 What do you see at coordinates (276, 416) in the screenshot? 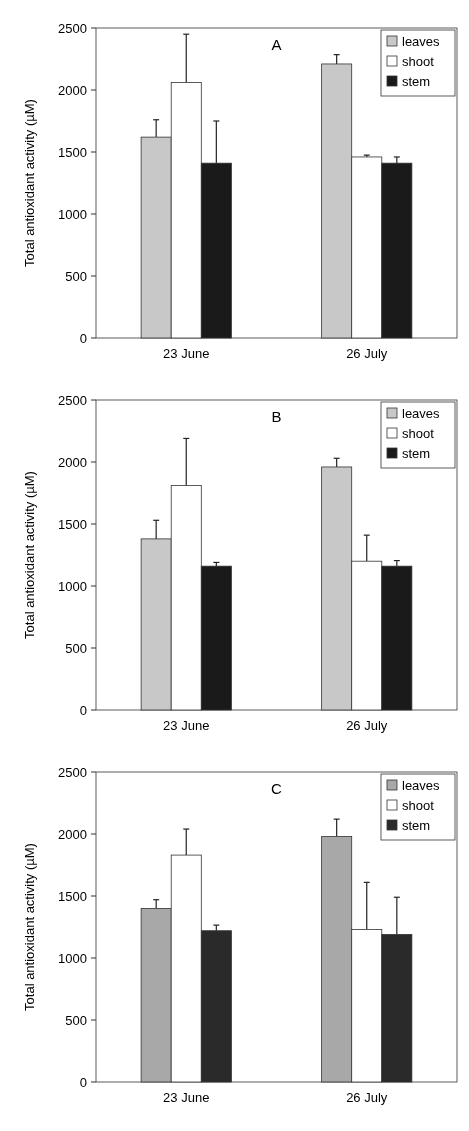
I see `text: B` at bounding box center [276, 416].